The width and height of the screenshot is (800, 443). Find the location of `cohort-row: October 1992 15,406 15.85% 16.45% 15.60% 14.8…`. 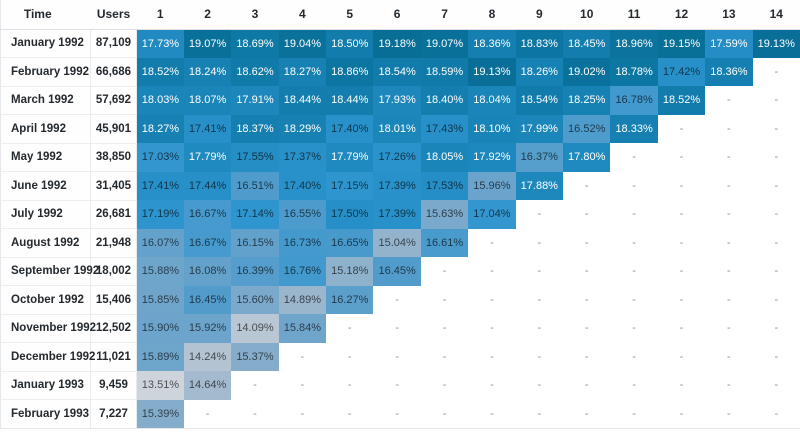

cohort-row: October 1992 15,406 15.85% 16.45% 15.60% 14.8… is located at coordinates (400, 300).